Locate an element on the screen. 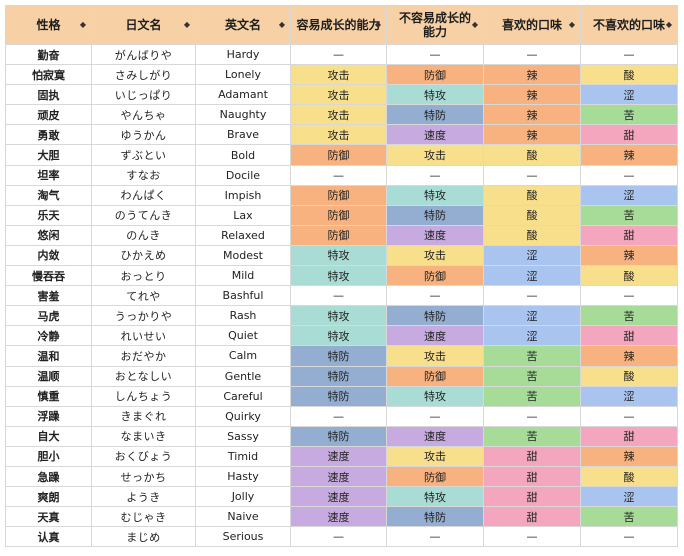  table-row: 乐天 のうてんき Lax 防御 特防酸苦 is located at coordinates (341, 215).